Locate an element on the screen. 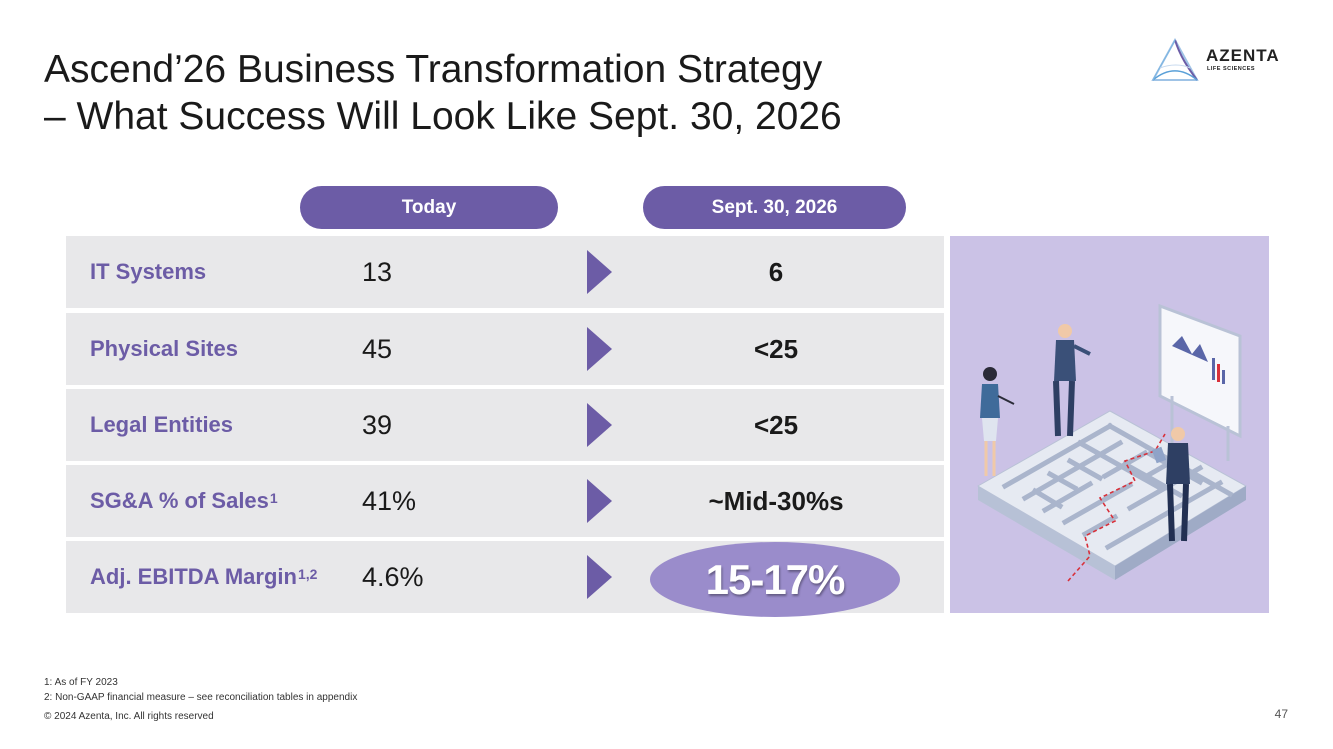 This screenshot has width=1333, height=749. row-label-text: Legal Entities is located at coordinates (162, 424).